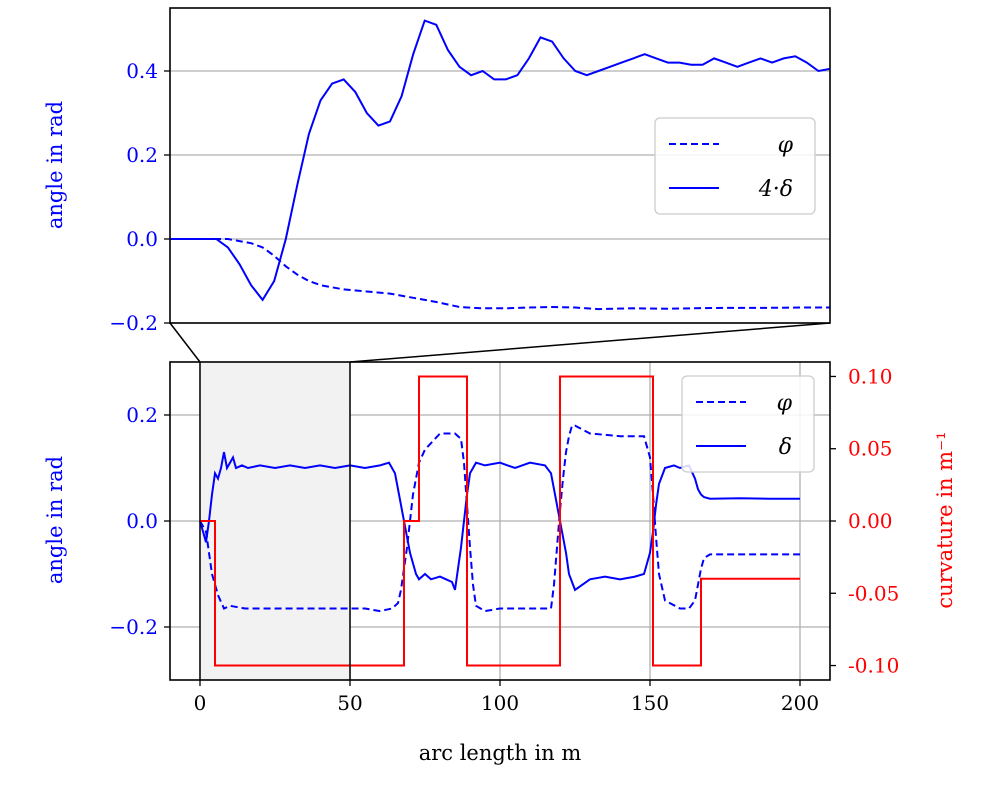 This screenshot has width=1000, height=804. Describe the element at coordinates (785, 403) in the screenshot. I see `main-legend-label: φ` at that location.